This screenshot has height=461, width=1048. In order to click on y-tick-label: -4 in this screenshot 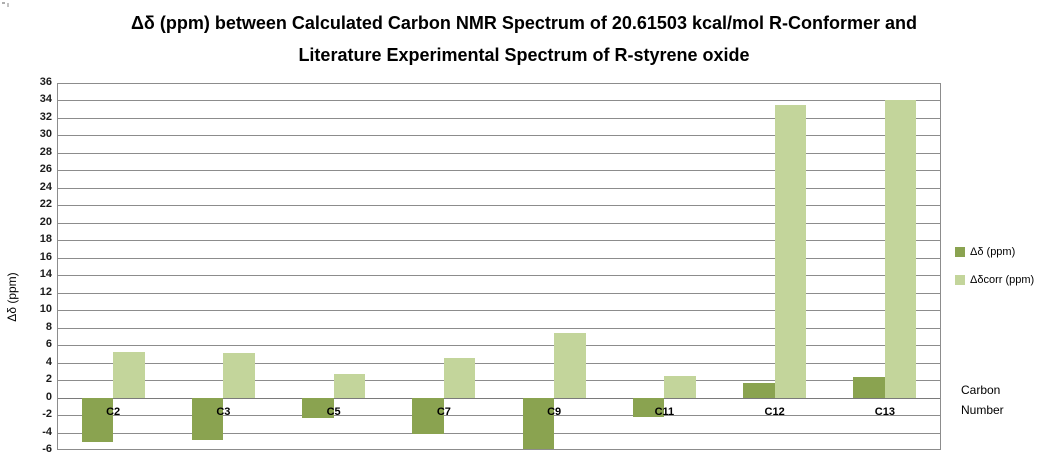, I will do `click(47, 431)`.